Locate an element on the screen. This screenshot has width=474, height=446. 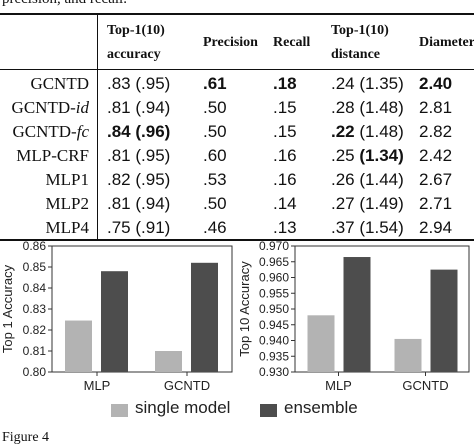
cell-recall: .14 is located at coordinates (285, 203).